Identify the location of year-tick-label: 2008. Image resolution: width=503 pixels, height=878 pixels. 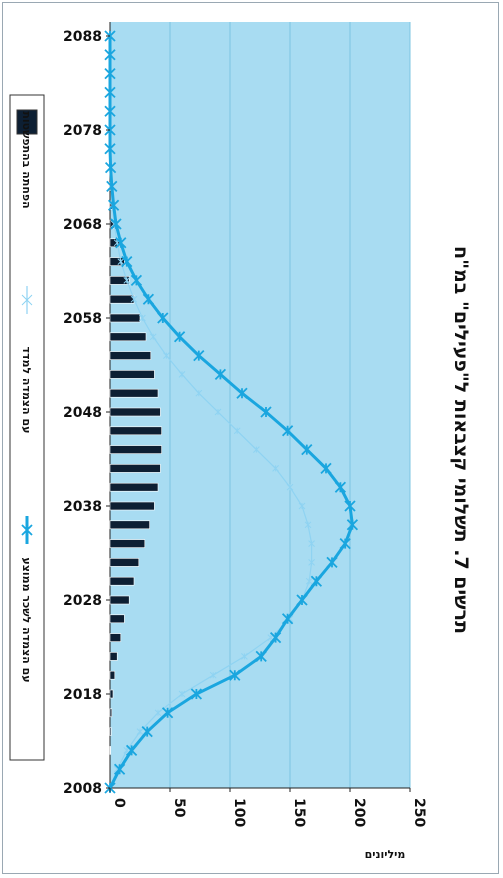
(82, 789).